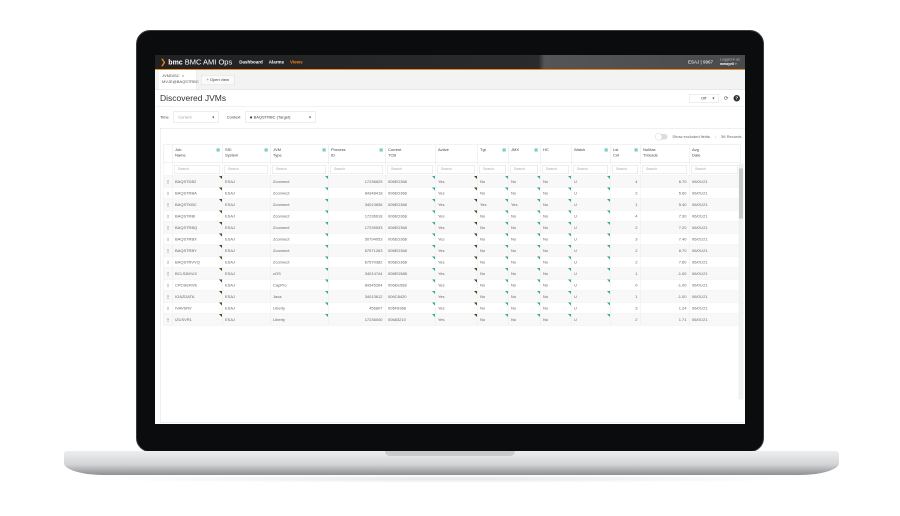 The width and height of the screenshot is (900, 516). What do you see at coordinates (661, 136) in the screenshot?
I see `show-excluded-toggle` at bounding box center [661, 136].